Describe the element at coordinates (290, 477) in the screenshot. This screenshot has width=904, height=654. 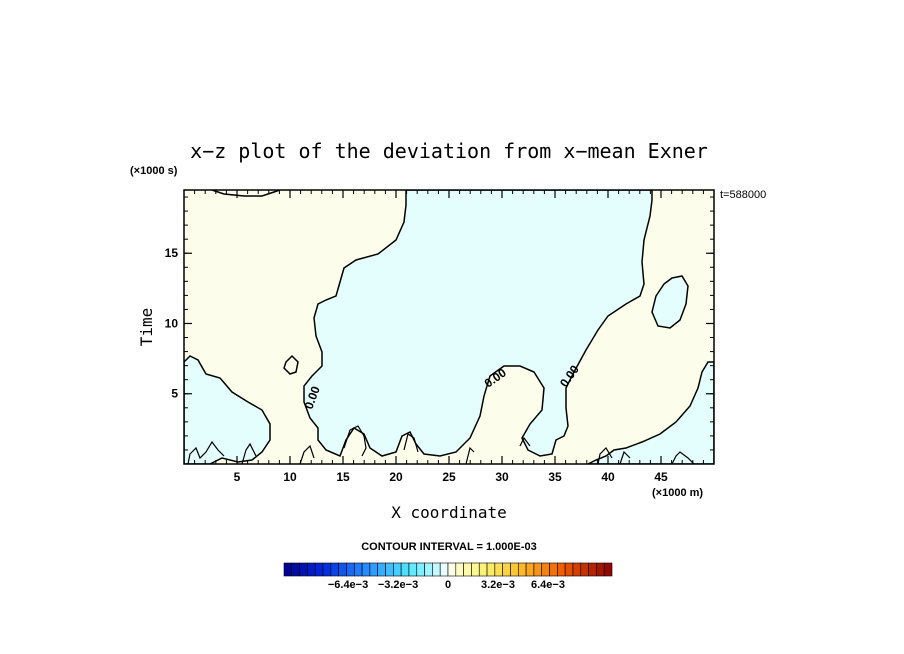
I see `x-tick-label: 10` at that location.